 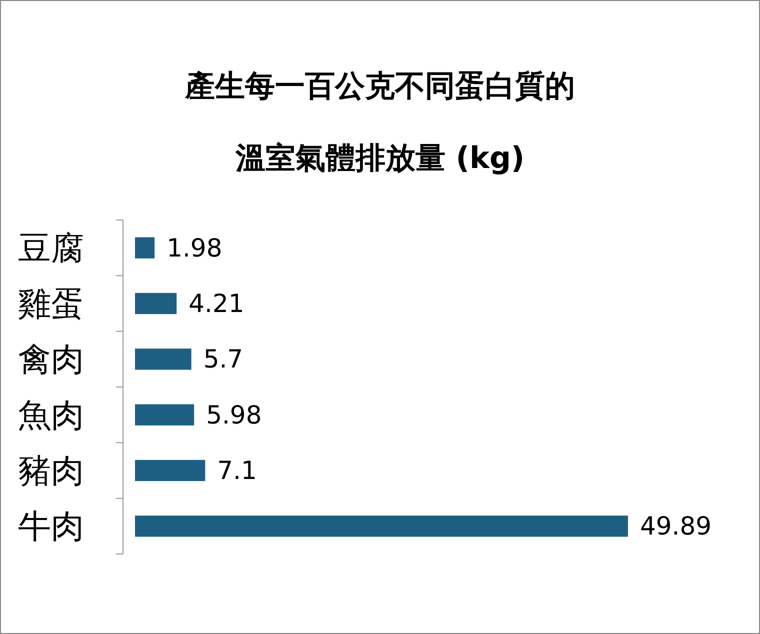 What do you see at coordinates (51, 359) in the screenshot?
I see `y-tick-label: 禽肉` at bounding box center [51, 359].